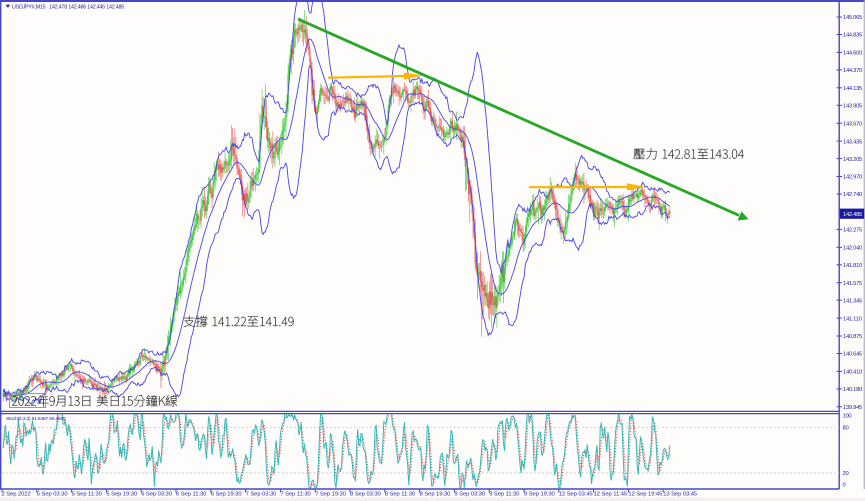 This screenshot has width=865, height=501. I want to click on svg-text: 0, so click(844, 486).